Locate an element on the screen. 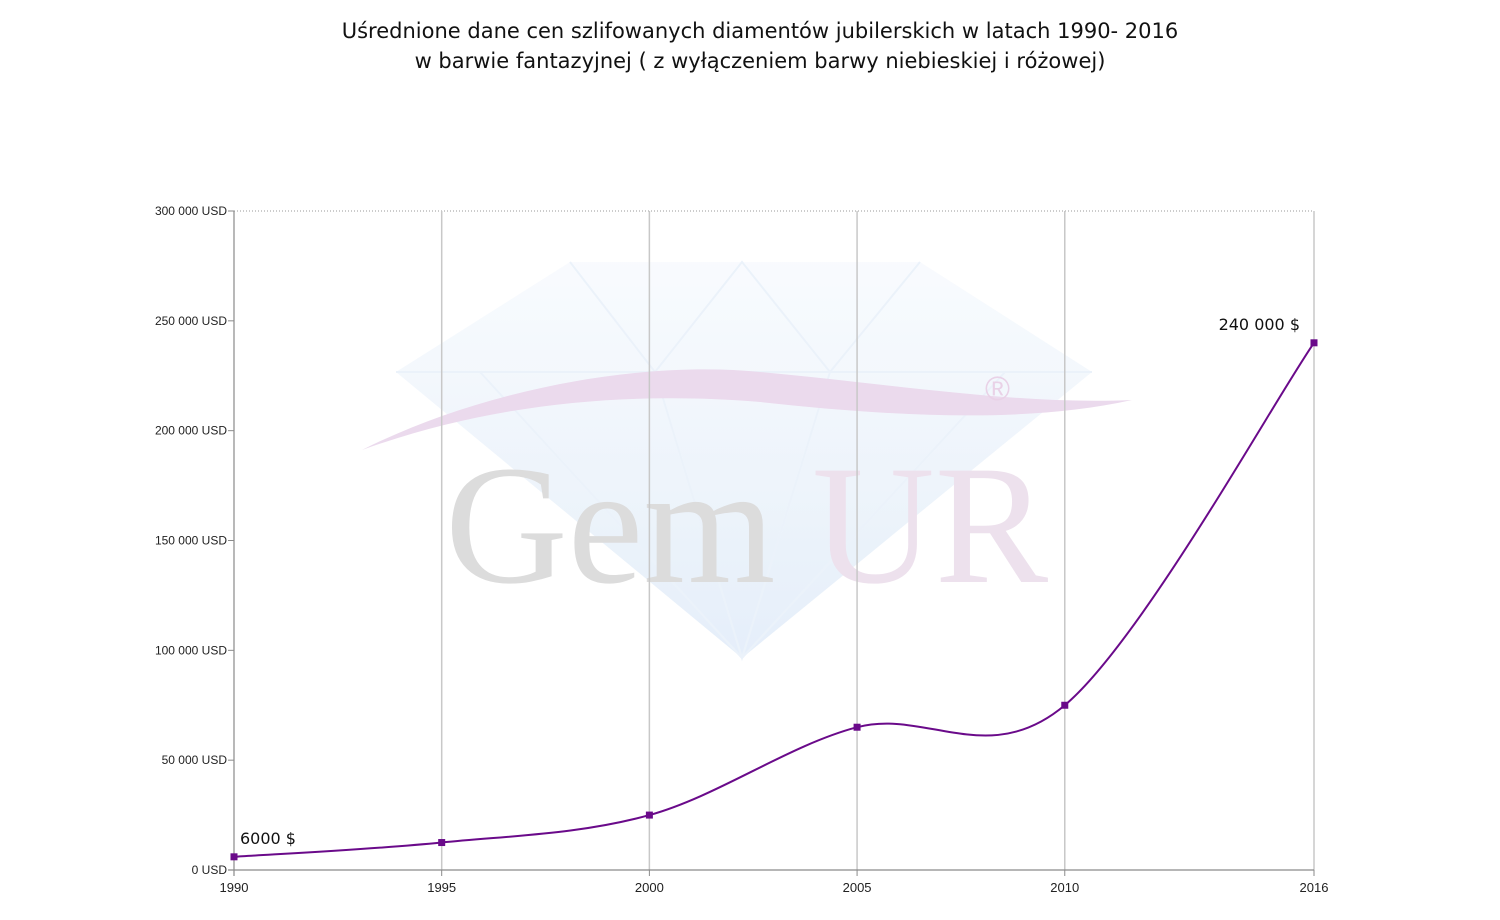  y-tick-label: 300 000 USD is located at coordinates (191, 211).